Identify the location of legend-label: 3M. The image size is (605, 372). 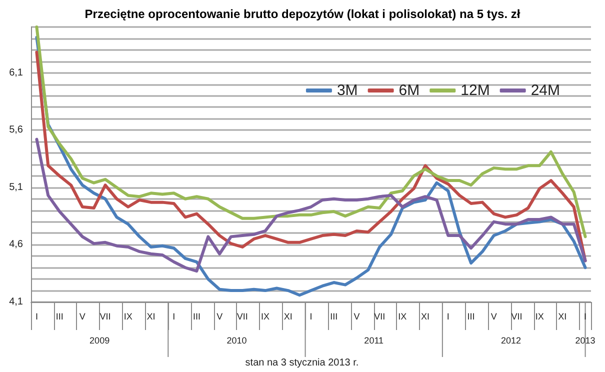
(347, 90).